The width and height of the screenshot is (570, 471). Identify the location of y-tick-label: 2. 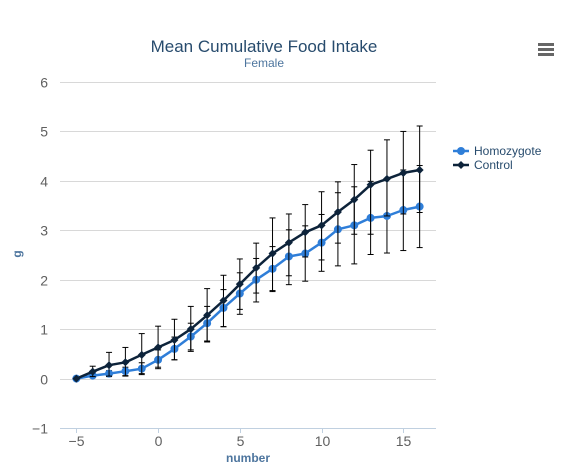
(44, 281).